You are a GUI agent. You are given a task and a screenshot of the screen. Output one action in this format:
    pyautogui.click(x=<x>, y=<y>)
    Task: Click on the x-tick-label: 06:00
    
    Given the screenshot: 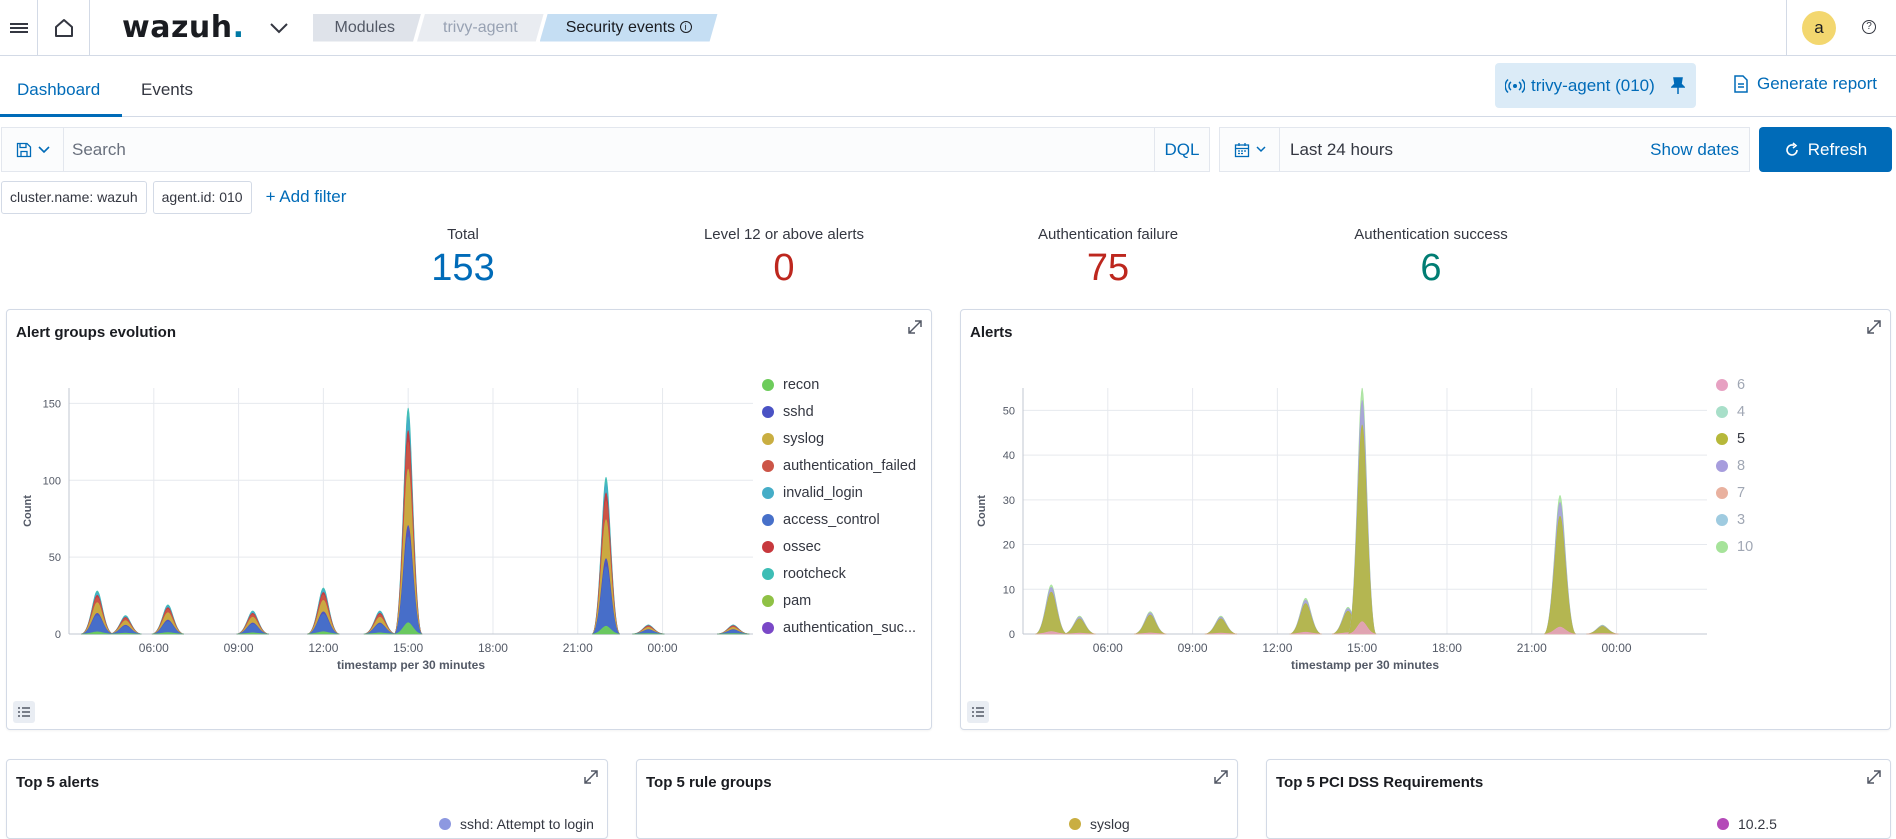 What is the action you would take?
    pyautogui.click(x=154, y=648)
    